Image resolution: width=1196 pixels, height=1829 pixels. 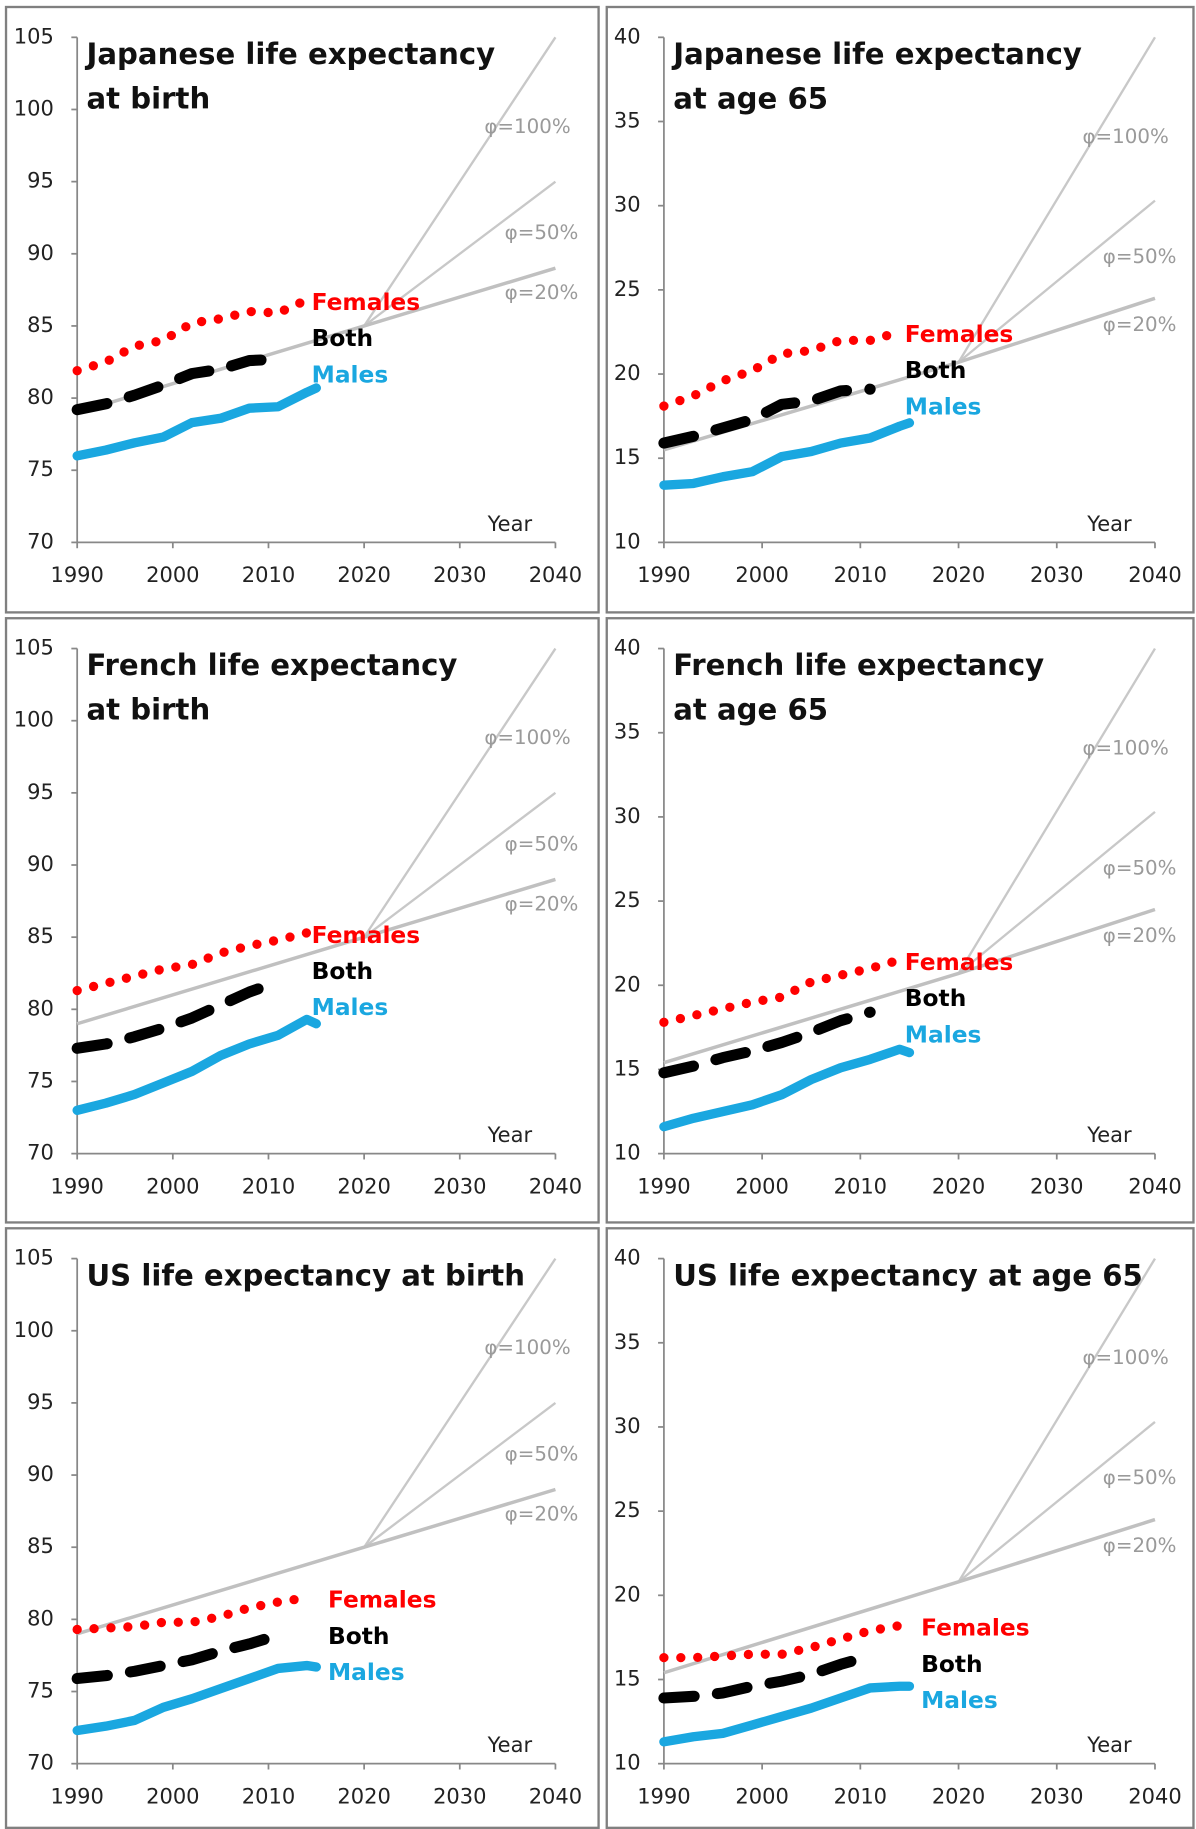 I want to click on chart-title: US life expectancy at age 65, so click(x=908, y=1275).